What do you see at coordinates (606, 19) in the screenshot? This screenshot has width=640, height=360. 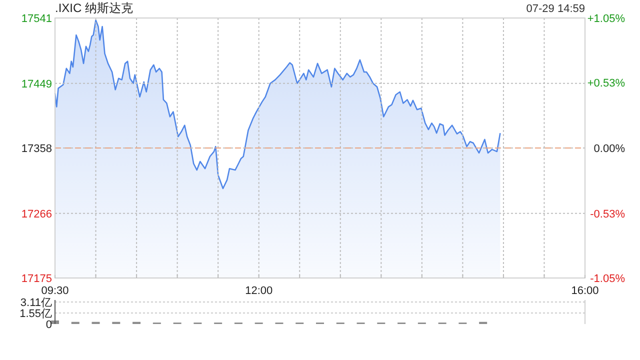 I see `y2-tick-label: +1.05%` at bounding box center [606, 19].